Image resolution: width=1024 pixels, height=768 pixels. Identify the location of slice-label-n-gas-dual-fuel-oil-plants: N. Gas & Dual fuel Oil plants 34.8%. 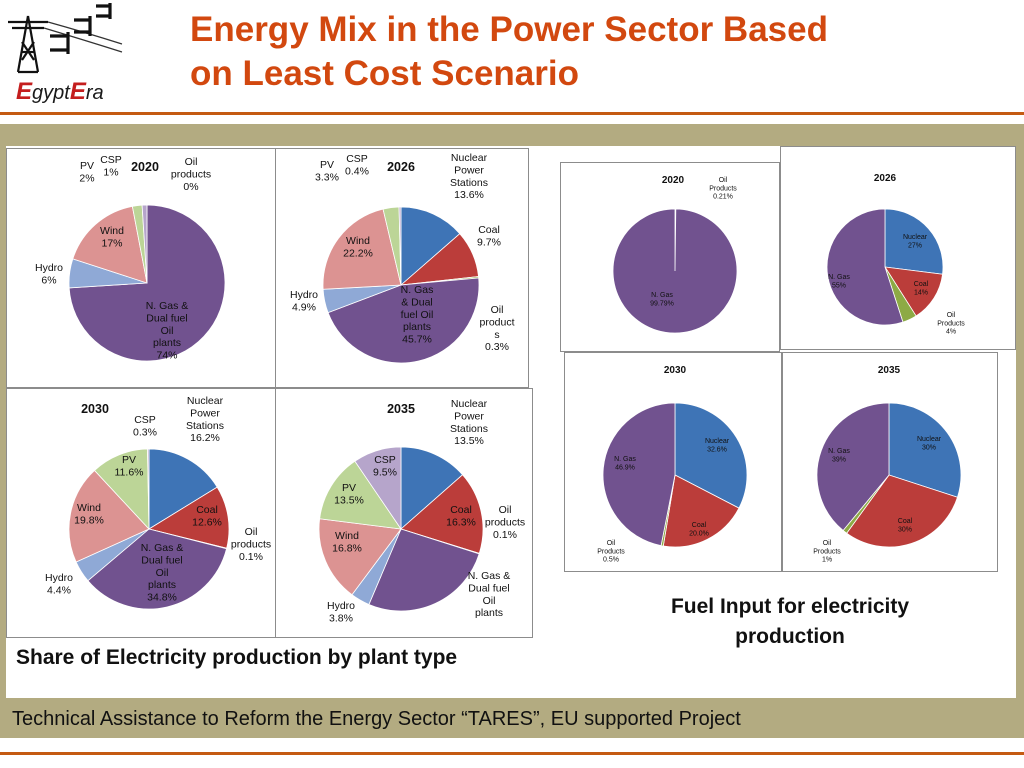
(162, 573).